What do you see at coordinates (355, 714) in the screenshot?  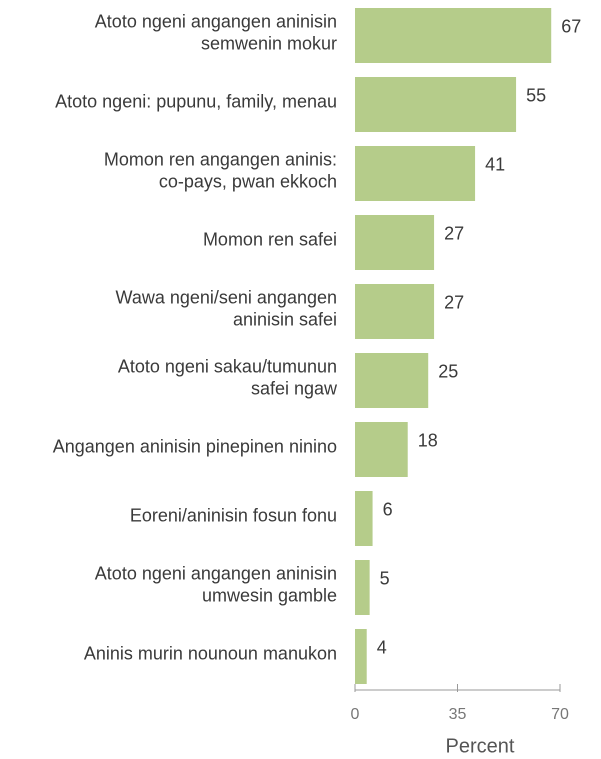 I see `x-tick-label: 0` at bounding box center [355, 714].